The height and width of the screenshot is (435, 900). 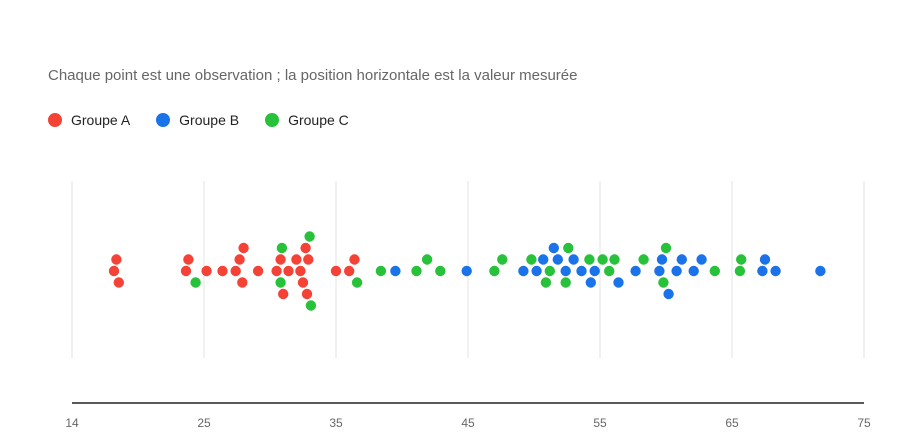 What do you see at coordinates (600, 423) in the screenshot?
I see `x-tick-label-55: 55` at bounding box center [600, 423].